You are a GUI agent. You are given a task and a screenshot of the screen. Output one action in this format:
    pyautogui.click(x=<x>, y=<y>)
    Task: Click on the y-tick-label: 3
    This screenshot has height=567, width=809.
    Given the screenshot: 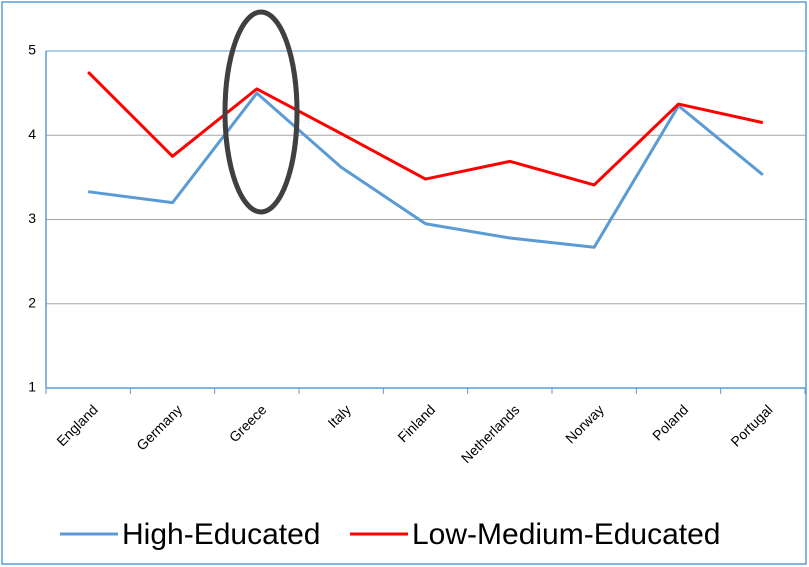 What is the action you would take?
    pyautogui.click(x=32, y=218)
    